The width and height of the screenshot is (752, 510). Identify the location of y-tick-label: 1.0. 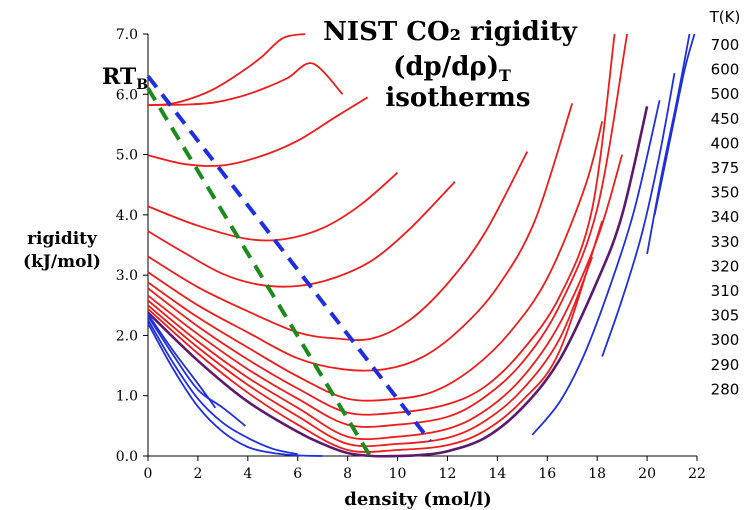
(127, 397).